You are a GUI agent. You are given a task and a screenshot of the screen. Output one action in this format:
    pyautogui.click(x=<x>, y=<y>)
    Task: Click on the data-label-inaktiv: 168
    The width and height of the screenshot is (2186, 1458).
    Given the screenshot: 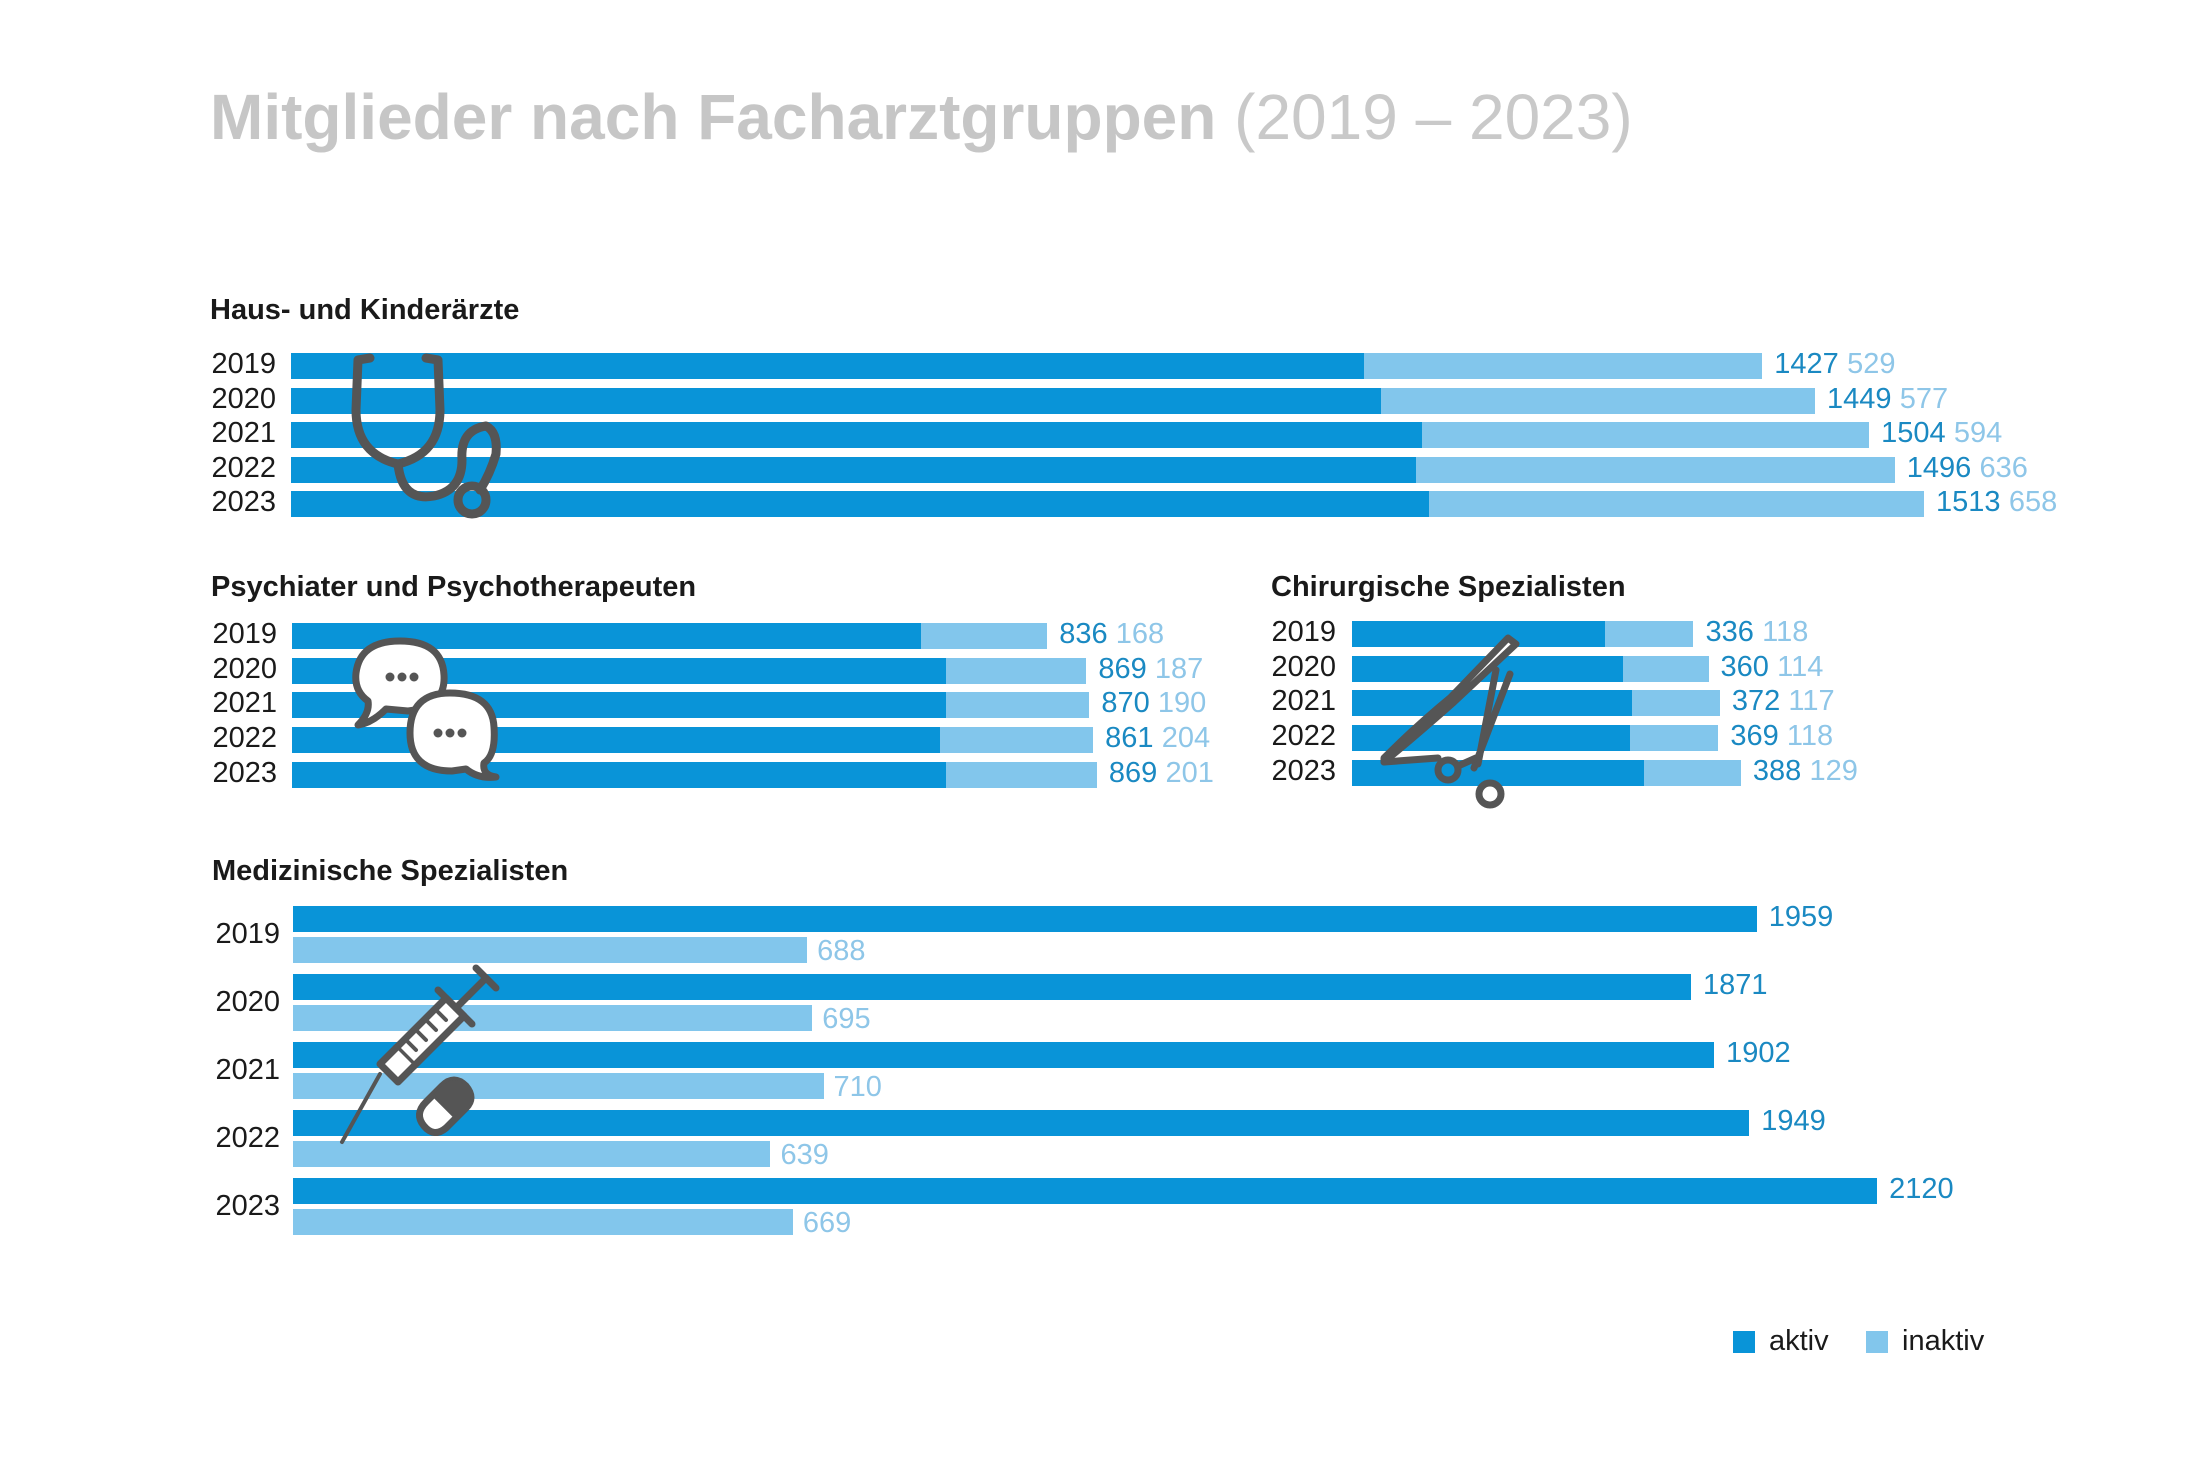 What is the action you would take?
    pyautogui.click(x=1140, y=634)
    